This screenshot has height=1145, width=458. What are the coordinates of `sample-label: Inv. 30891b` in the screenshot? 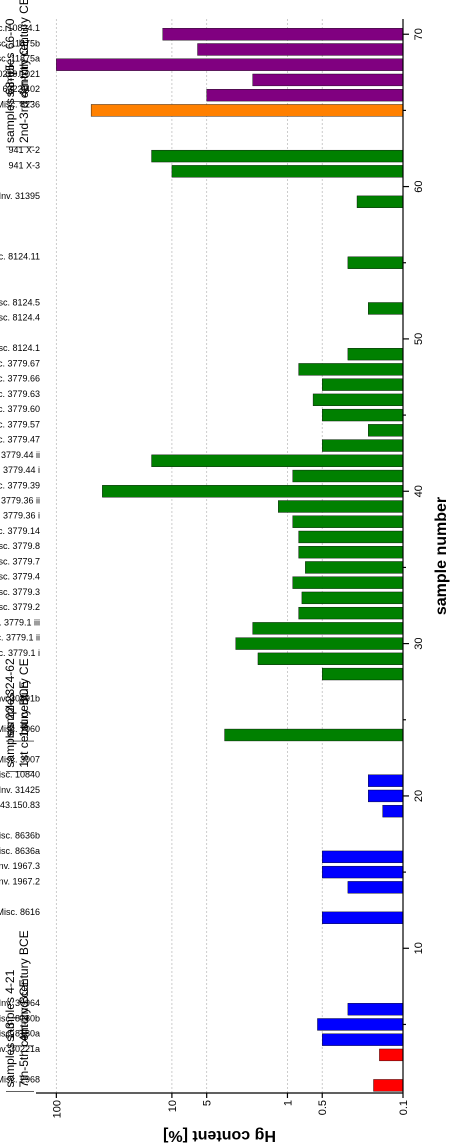 It's located at (20, 699).